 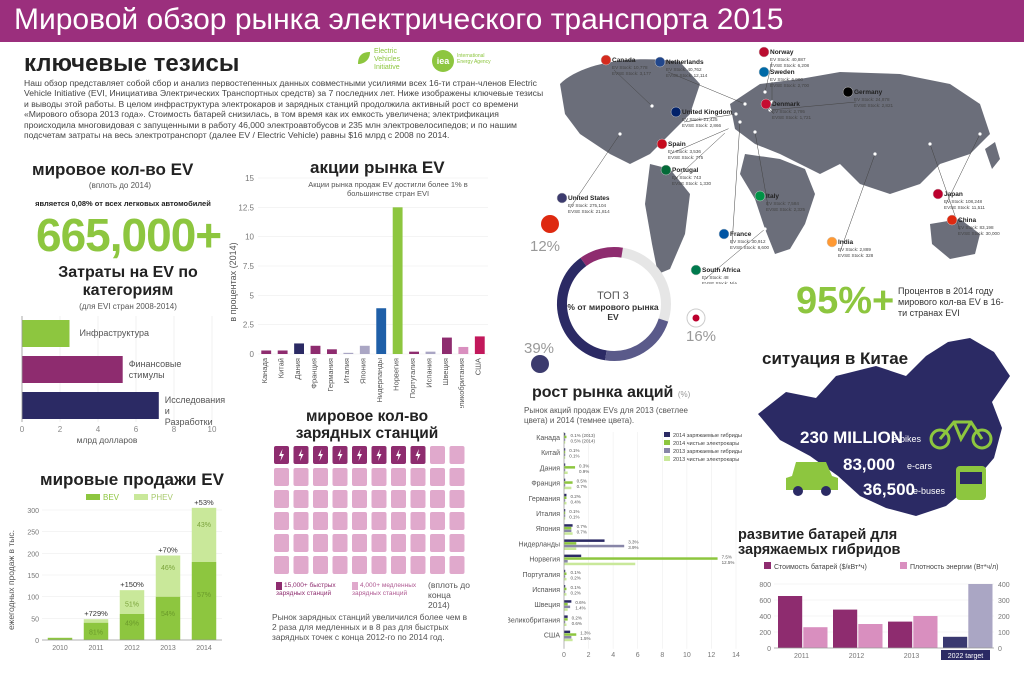 What do you see at coordinates (684, 69) in the screenshot?
I see `country-ev-stock: EV Stock: 40,762` at bounding box center [684, 69].